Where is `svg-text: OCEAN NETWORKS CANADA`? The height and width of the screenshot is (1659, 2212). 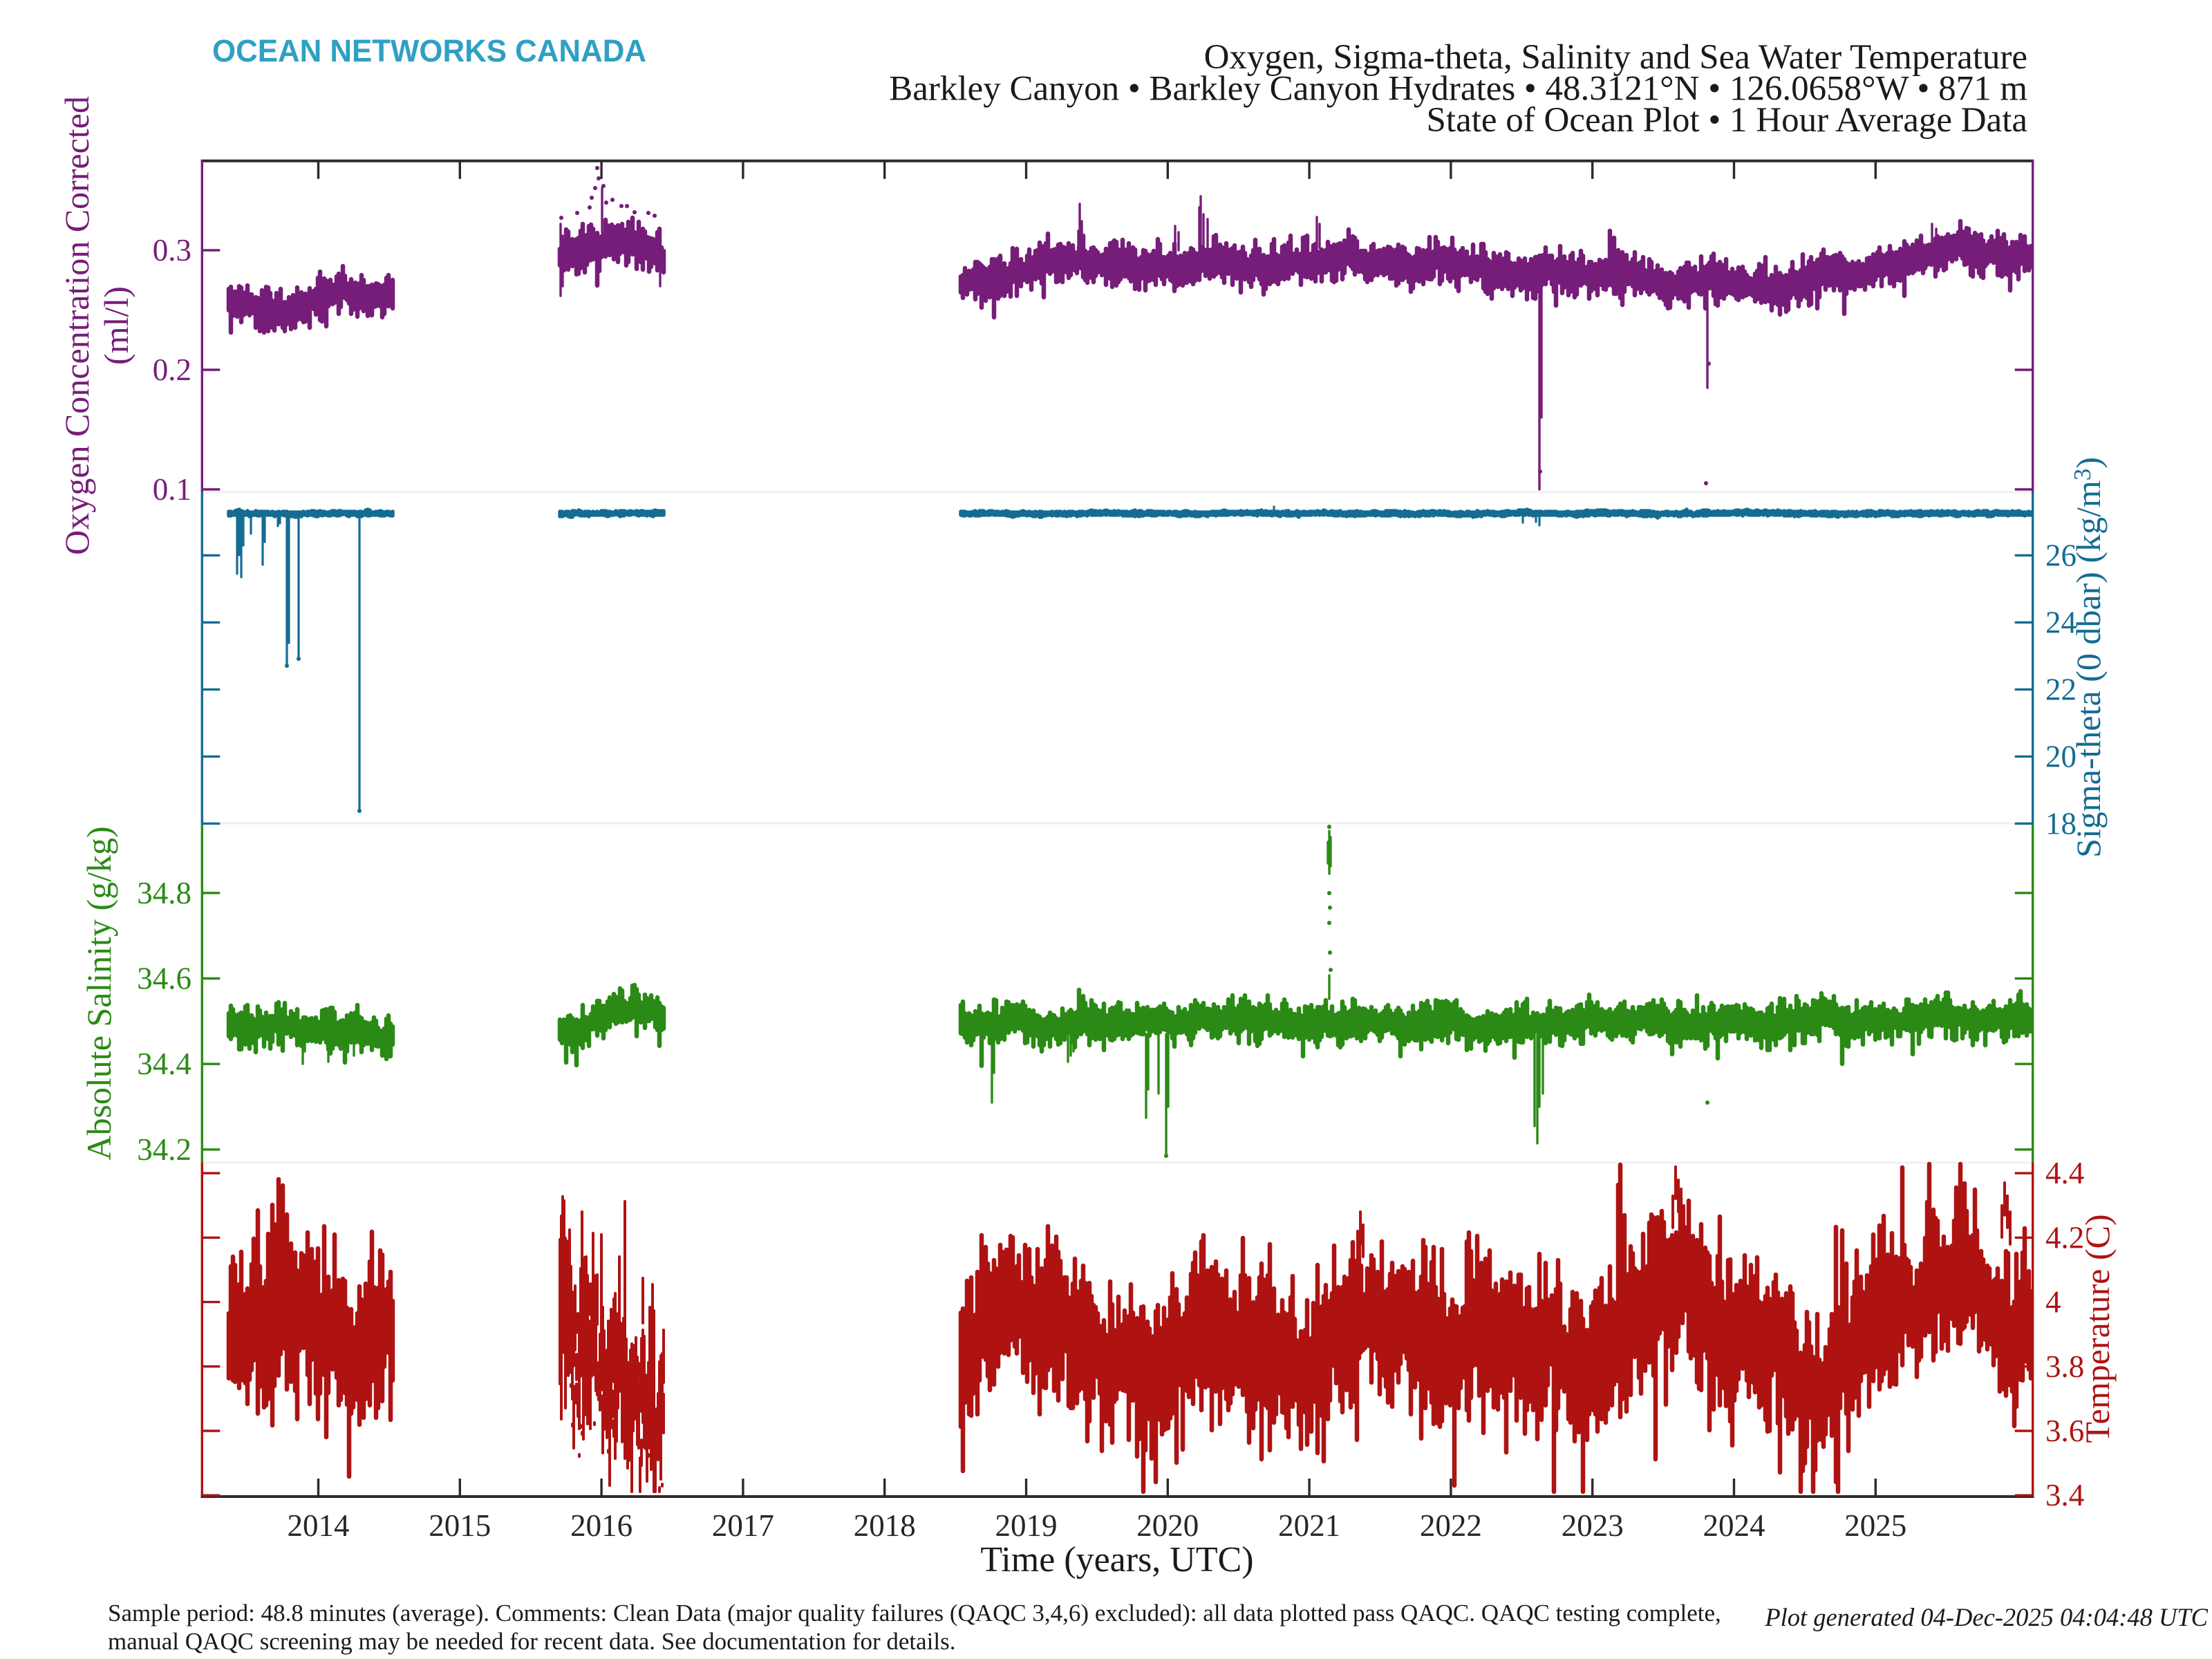
svg-text: OCEAN NETWORKS CANADA is located at coordinates (429, 50).